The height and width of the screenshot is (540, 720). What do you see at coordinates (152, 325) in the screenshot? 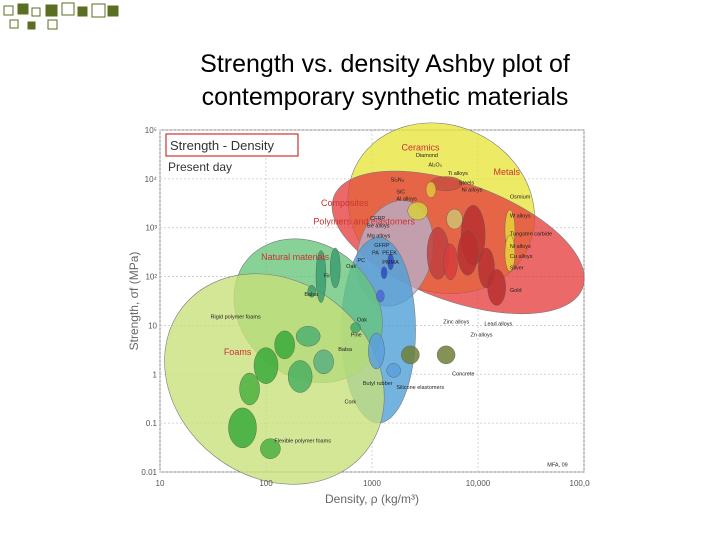
I see `y-tick-label: 10` at bounding box center [152, 325].